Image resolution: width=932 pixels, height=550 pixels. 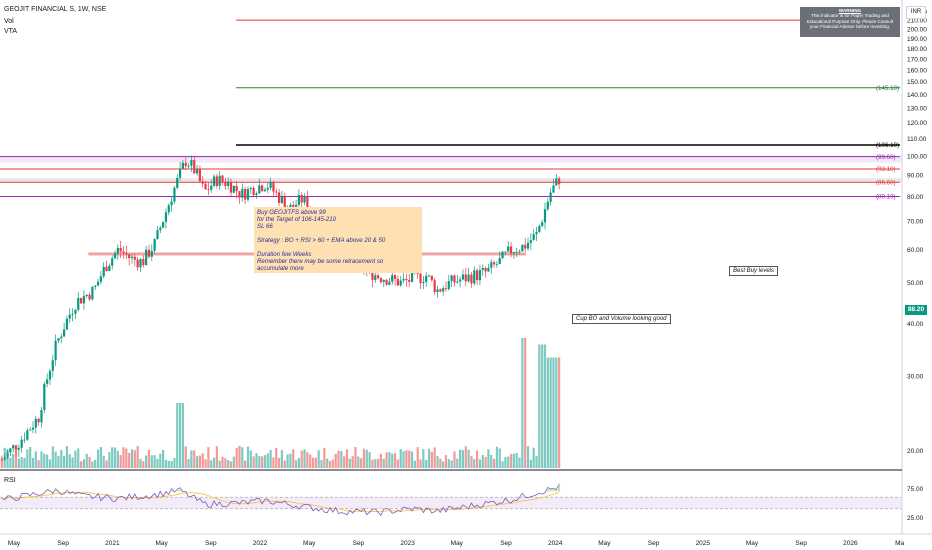 I want to click on rsi-pane: 75.00 25.00, so click(x=462, y=502).